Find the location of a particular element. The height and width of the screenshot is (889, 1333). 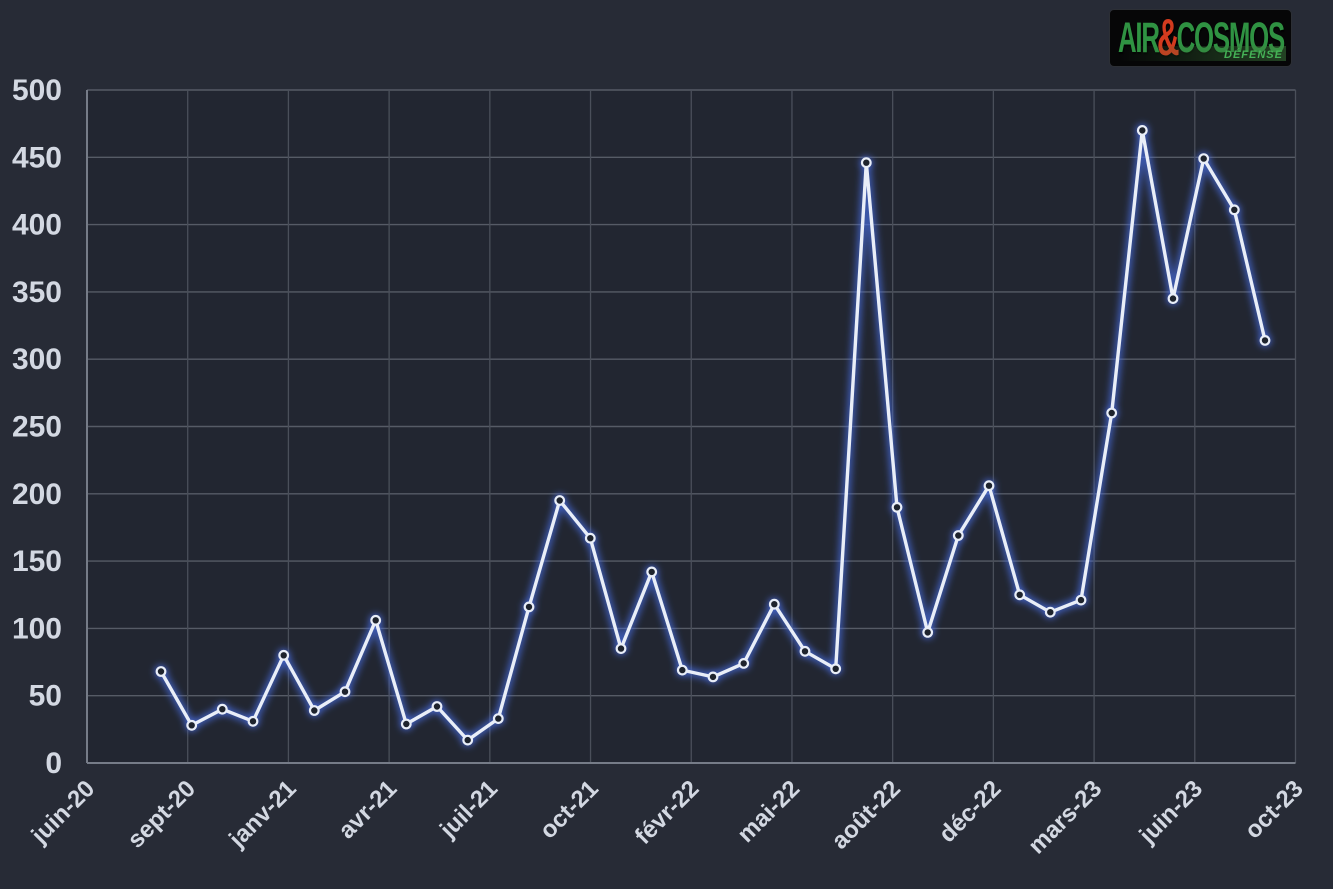

y-axis-labels: 0 50 100 150 200 250 300 350 400 450 500 is located at coordinates (37, 427).